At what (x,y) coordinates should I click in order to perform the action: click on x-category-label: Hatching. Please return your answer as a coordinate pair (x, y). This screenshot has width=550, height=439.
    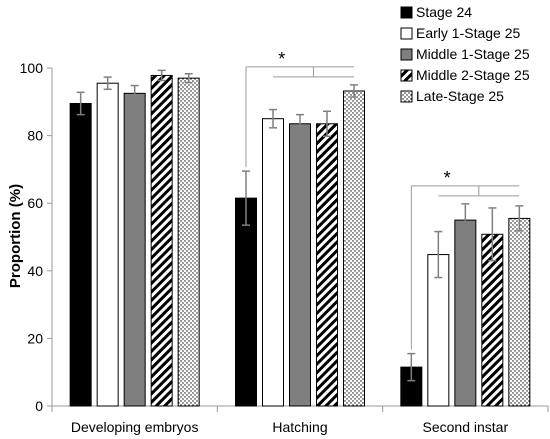
    Looking at the image, I should click on (299, 427).